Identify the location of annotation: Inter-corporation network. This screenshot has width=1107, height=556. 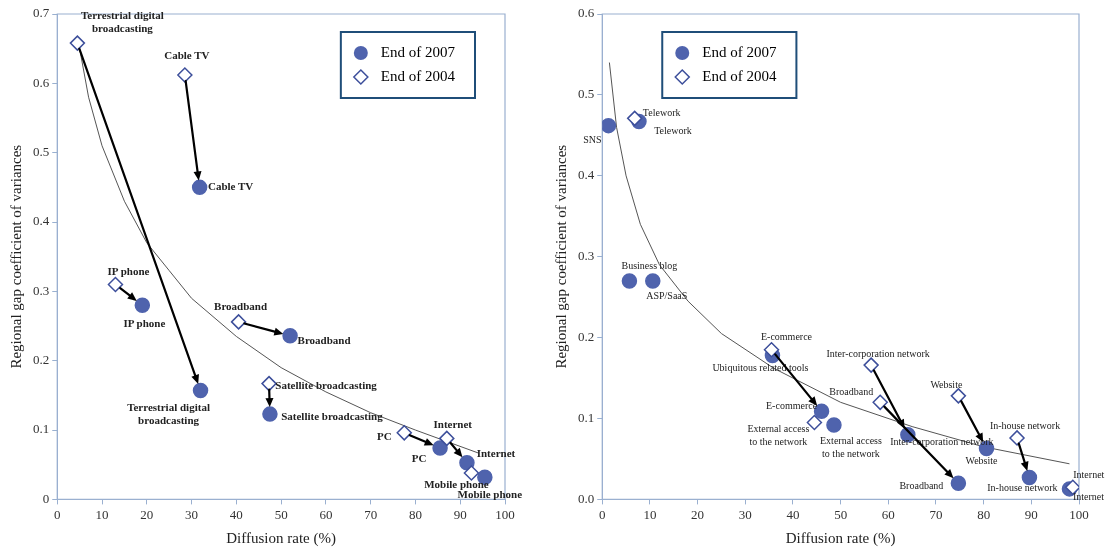
(878, 353).